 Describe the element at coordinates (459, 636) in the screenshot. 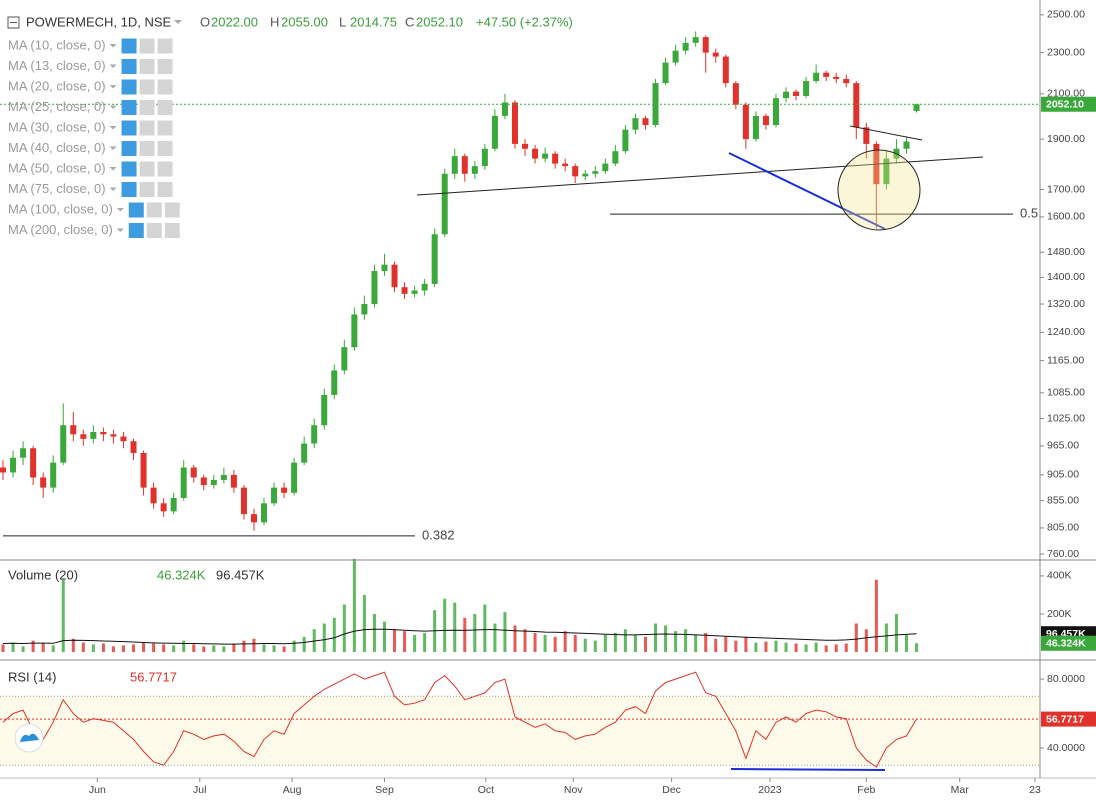

I see `volume-ma-line` at that location.